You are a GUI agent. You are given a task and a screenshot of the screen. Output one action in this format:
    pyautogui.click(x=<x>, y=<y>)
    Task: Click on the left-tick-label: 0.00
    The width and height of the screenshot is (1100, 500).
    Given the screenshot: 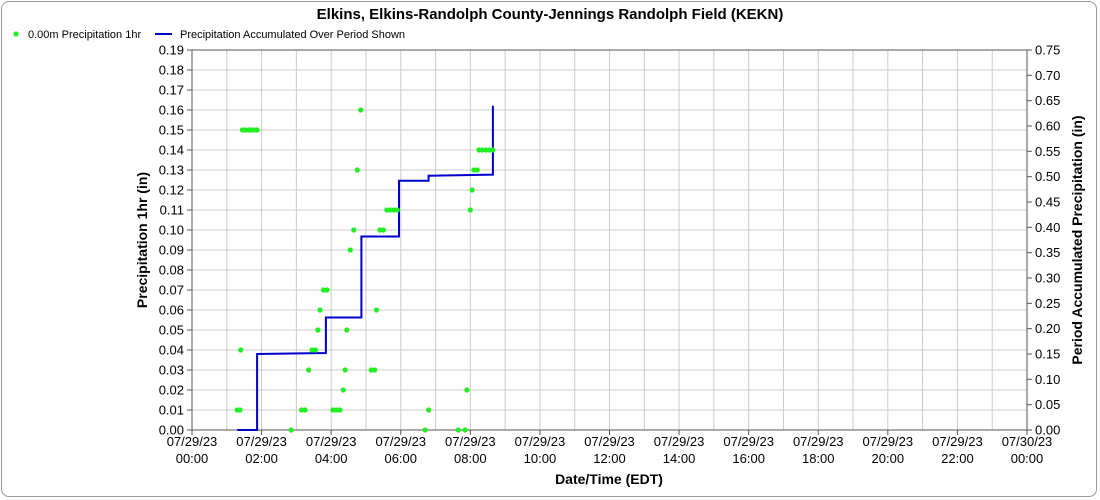 What is the action you would take?
    pyautogui.click(x=171, y=430)
    